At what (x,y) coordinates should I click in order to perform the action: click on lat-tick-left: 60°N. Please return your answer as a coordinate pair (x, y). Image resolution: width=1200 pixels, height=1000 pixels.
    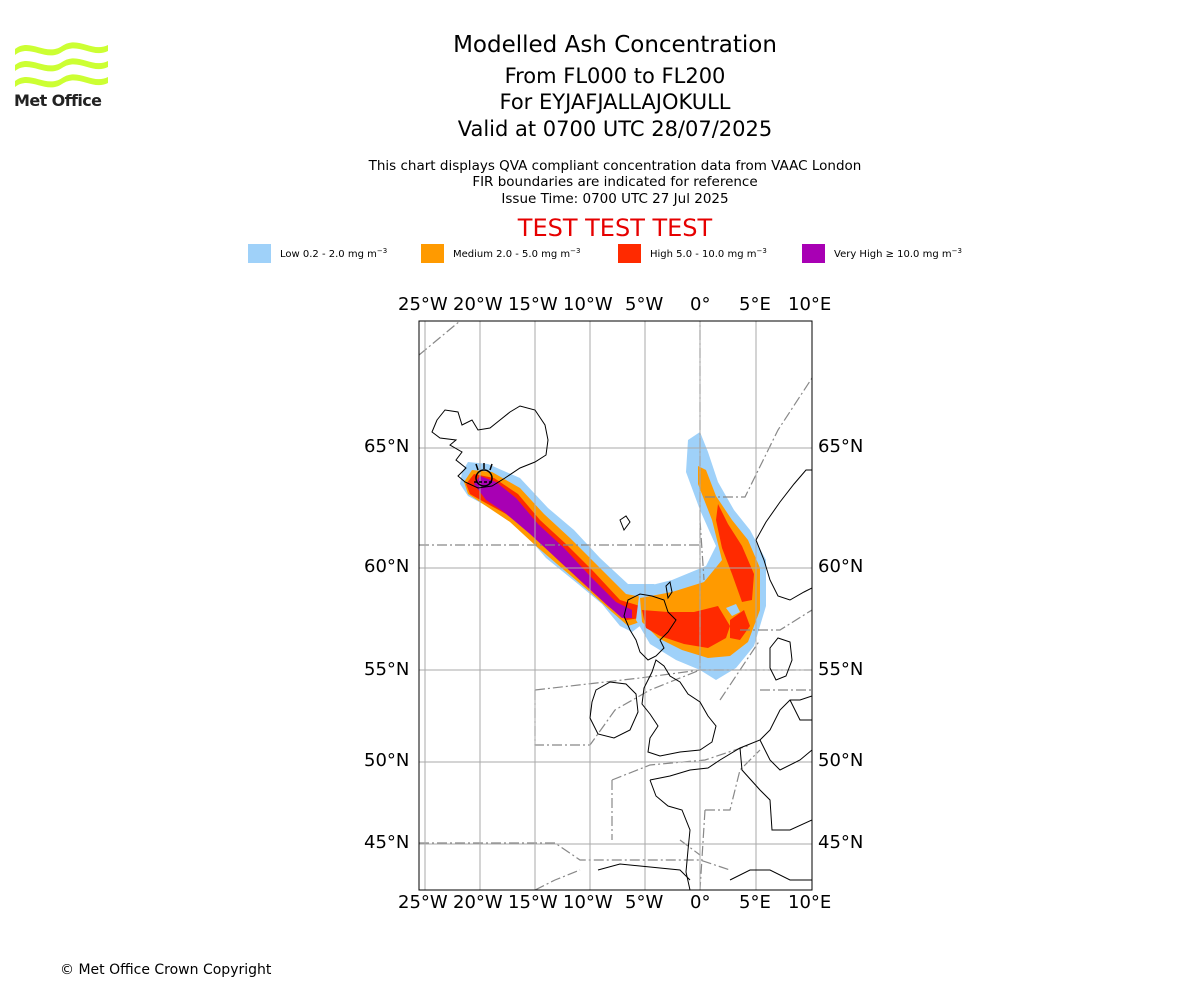
    Looking at the image, I should click on (387, 566).